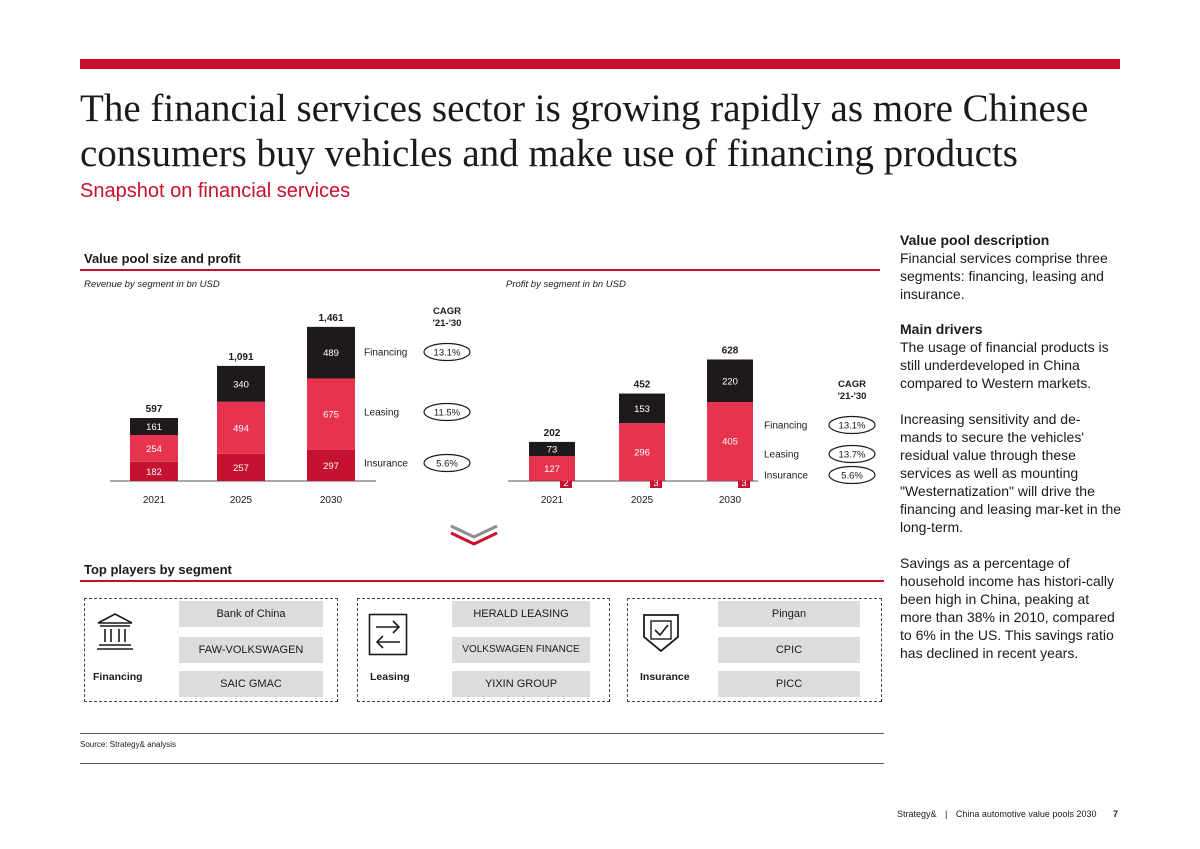 This screenshot has width=1200, height=849. What do you see at coordinates (1026, 814) in the screenshot?
I see `footer-document-title: China automotive value pools 2030` at bounding box center [1026, 814].